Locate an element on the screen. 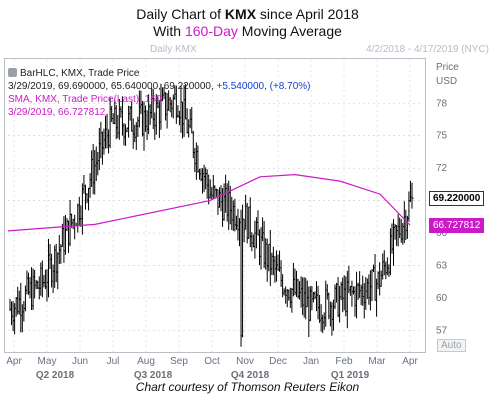 This screenshot has height=401, width=495. y-tick-label: 75 is located at coordinates (442, 136).